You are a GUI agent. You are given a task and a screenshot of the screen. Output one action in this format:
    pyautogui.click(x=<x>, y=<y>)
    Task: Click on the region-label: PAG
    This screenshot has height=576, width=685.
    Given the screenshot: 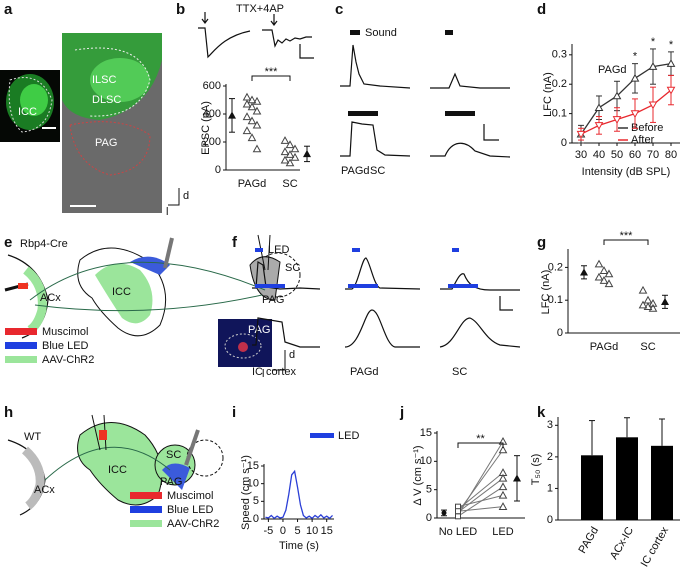 What is the action you would take?
    pyautogui.click(x=273, y=300)
    